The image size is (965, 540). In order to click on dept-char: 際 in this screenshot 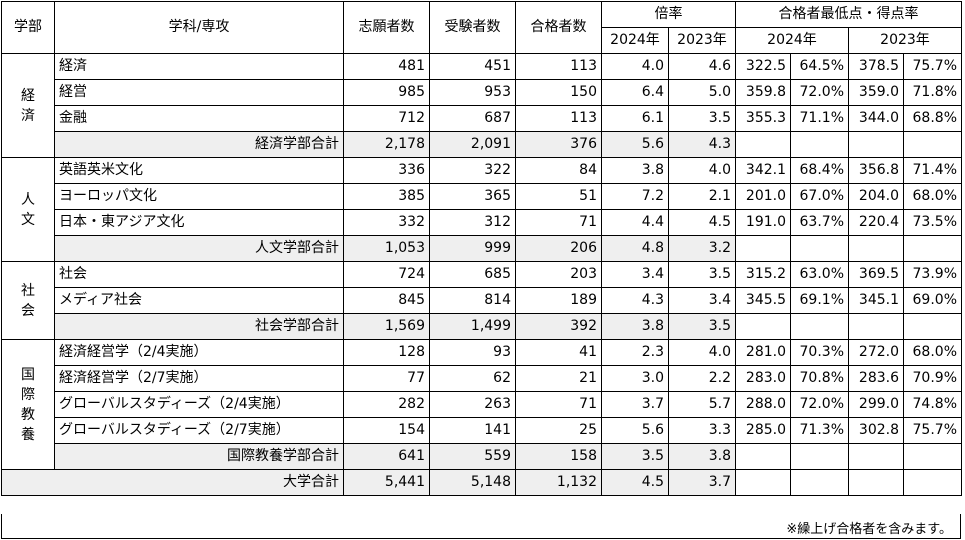, I will do `click(28, 394)`.